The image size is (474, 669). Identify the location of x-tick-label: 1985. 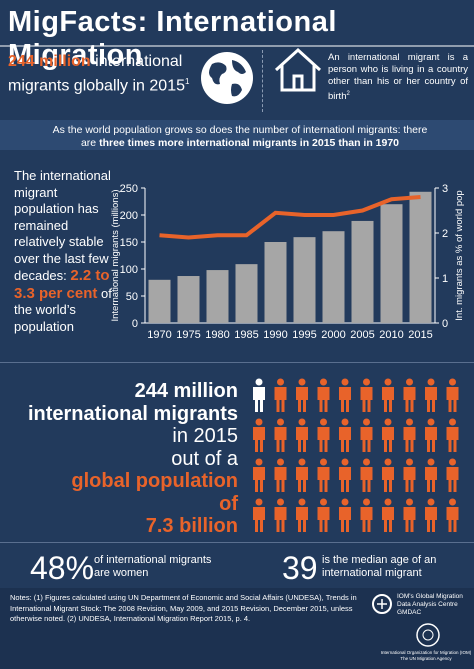
(246, 335).